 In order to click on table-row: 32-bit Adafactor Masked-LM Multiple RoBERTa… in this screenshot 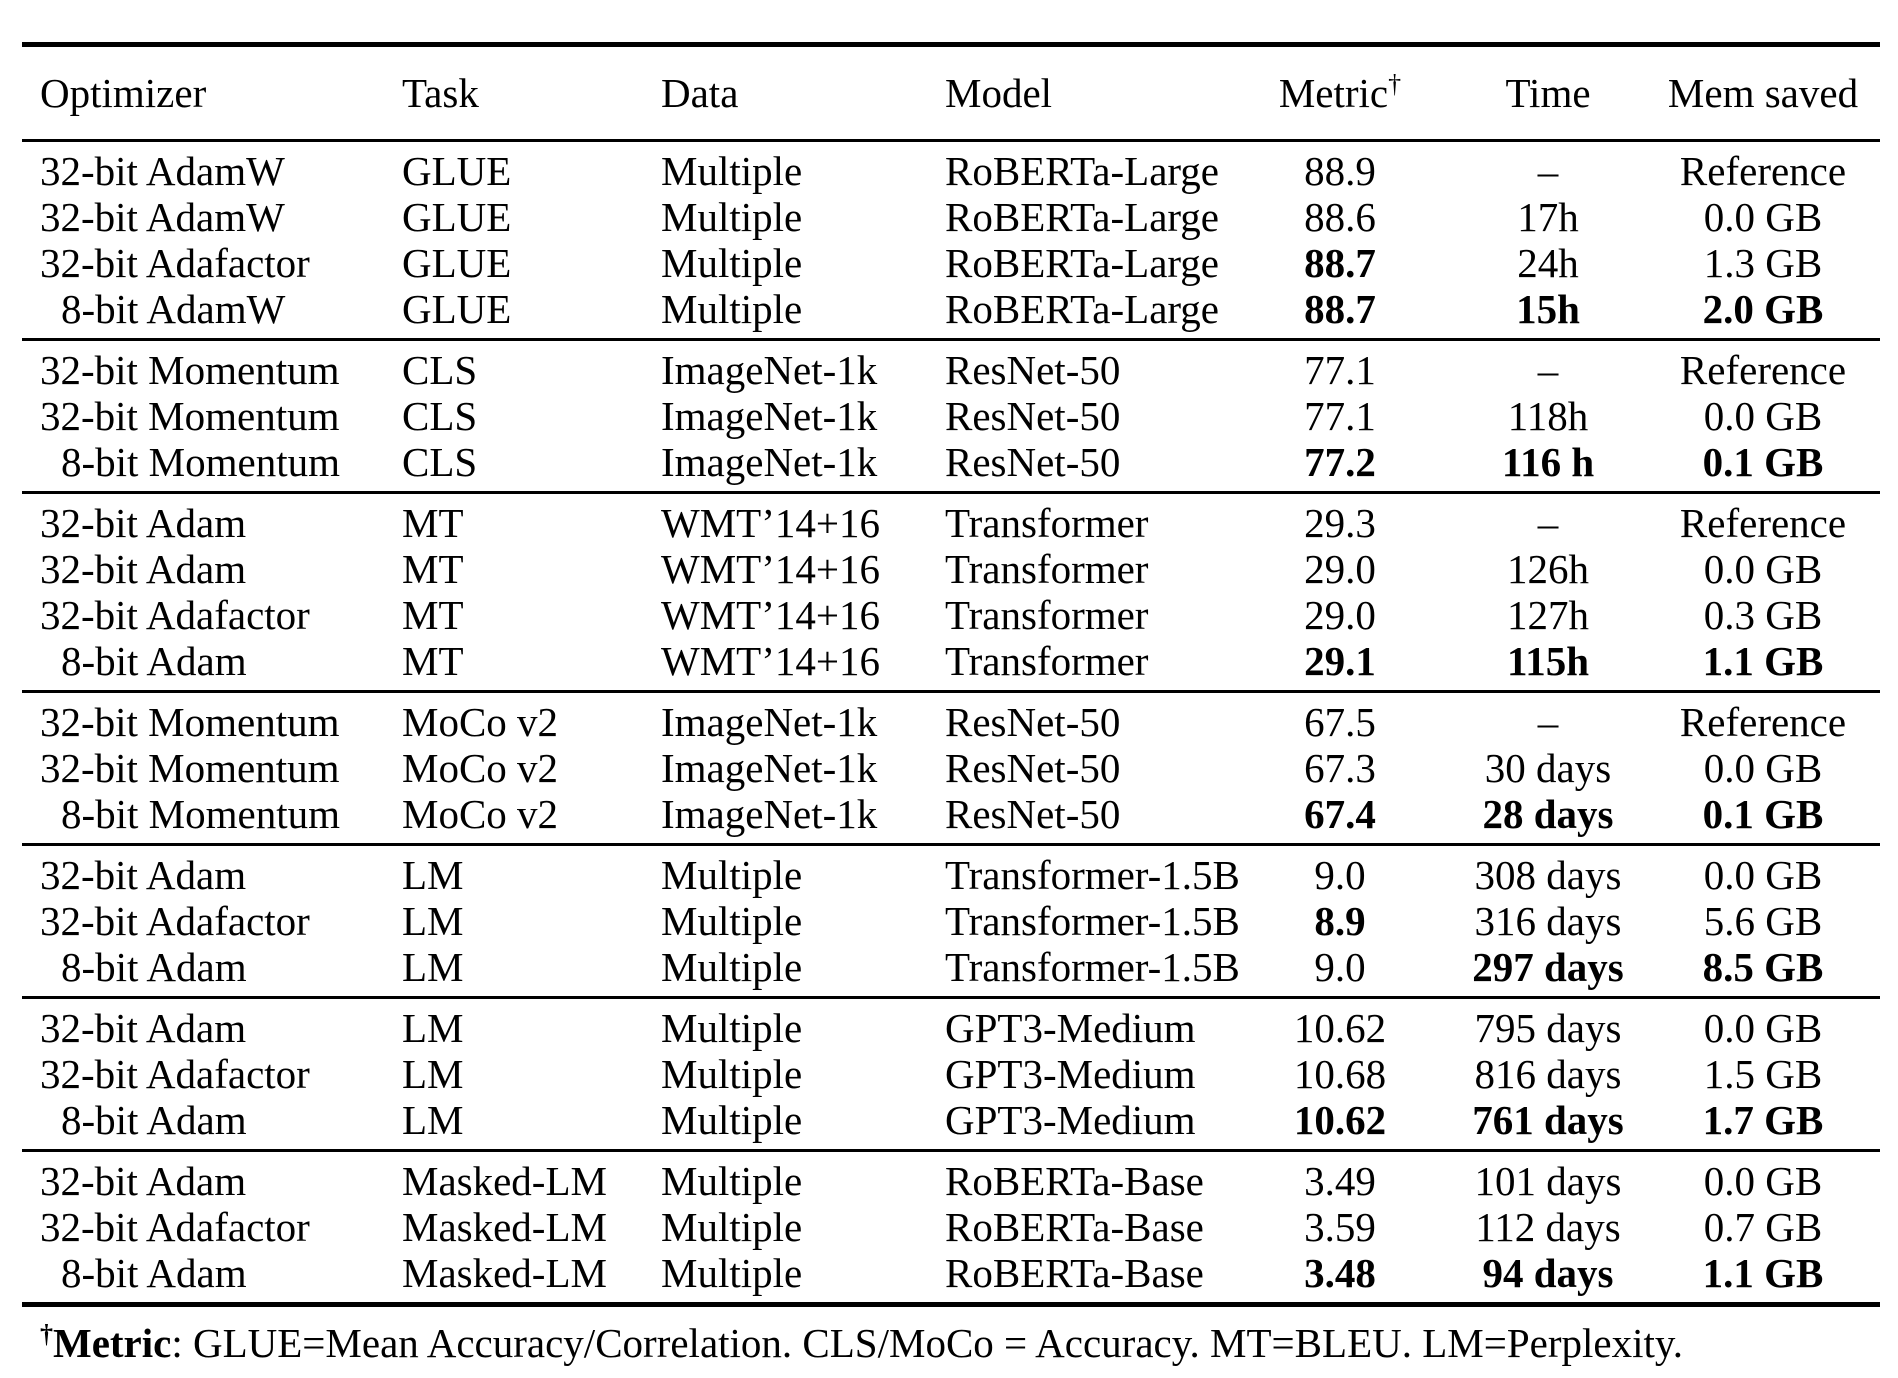, I will do `click(951, 1227)`.